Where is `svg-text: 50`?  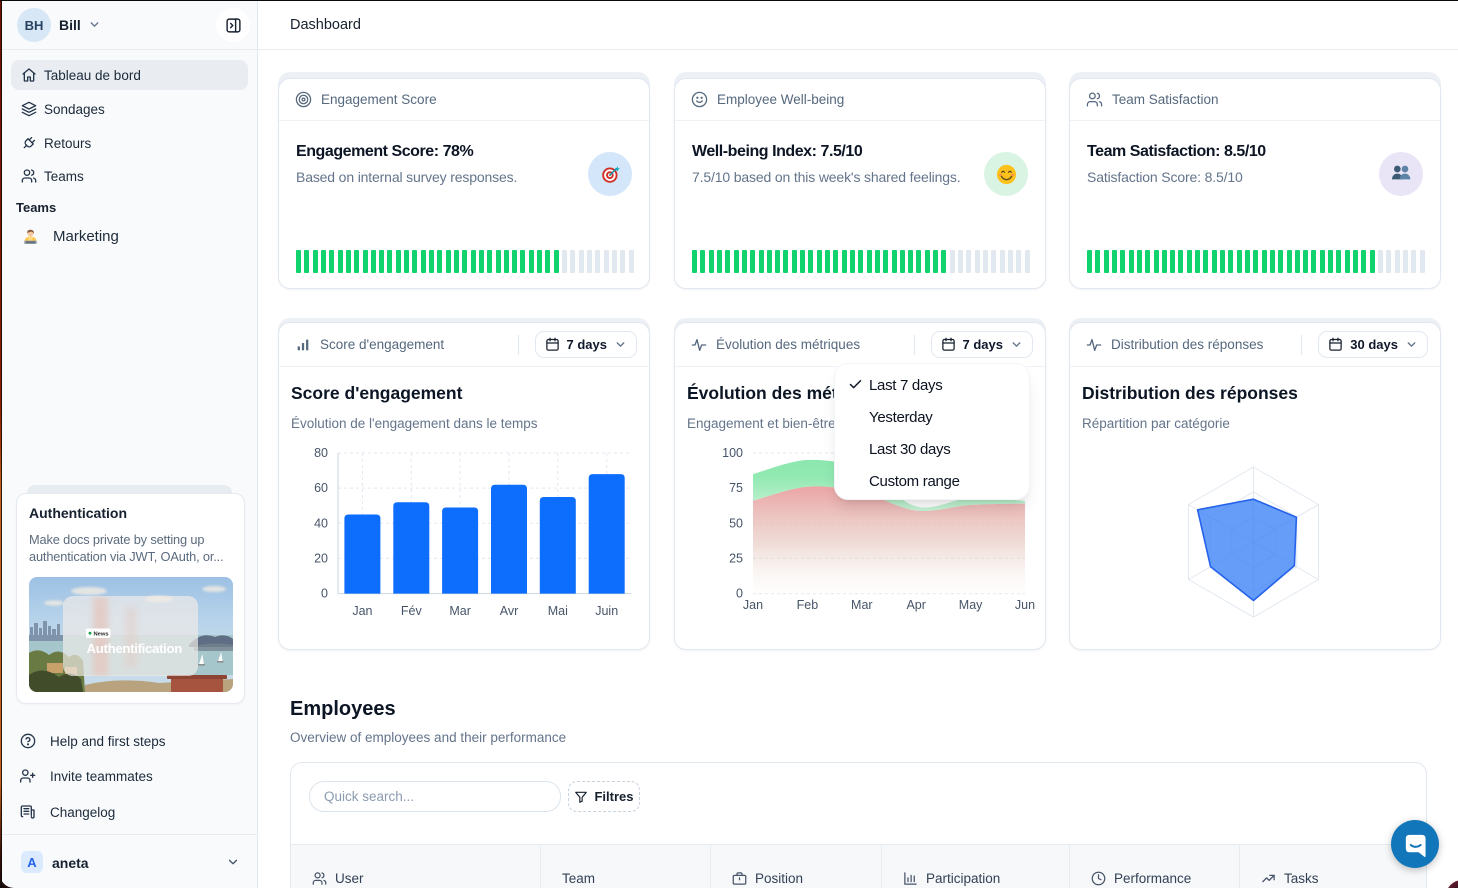 svg-text: 50 is located at coordinates (736, 523).